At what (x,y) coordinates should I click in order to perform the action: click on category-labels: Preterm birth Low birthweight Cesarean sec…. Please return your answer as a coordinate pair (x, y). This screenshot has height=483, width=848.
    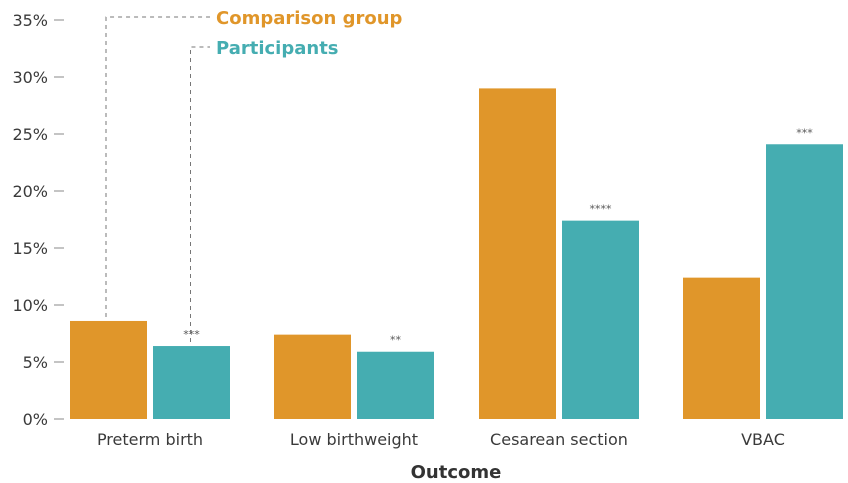
    Looking at the image, I should click on (441, 439).